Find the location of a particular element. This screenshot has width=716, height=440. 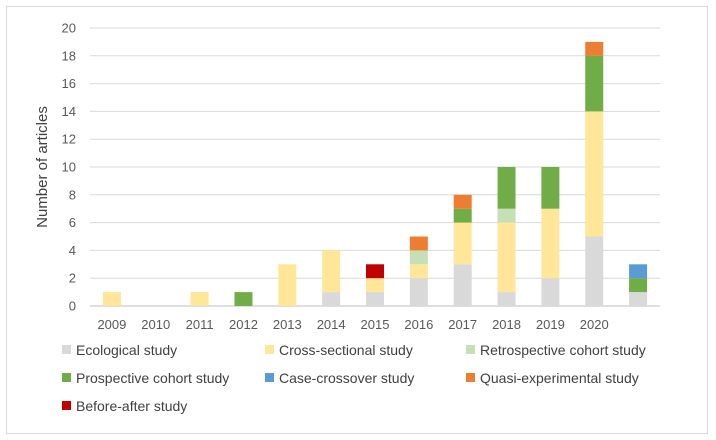

legend-item: Quasi-experimental study is located at coordinates (552, 378).